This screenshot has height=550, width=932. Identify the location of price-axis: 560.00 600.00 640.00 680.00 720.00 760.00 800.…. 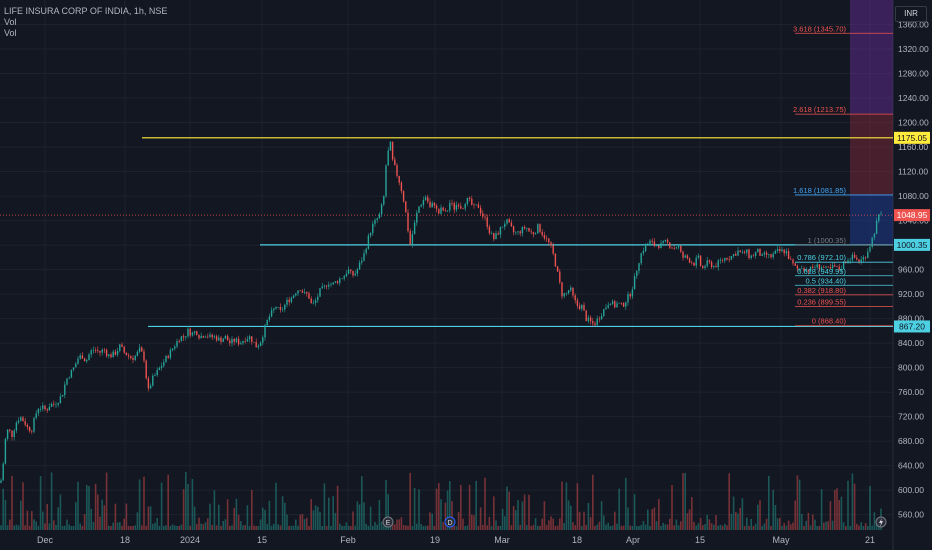
(912, 270).